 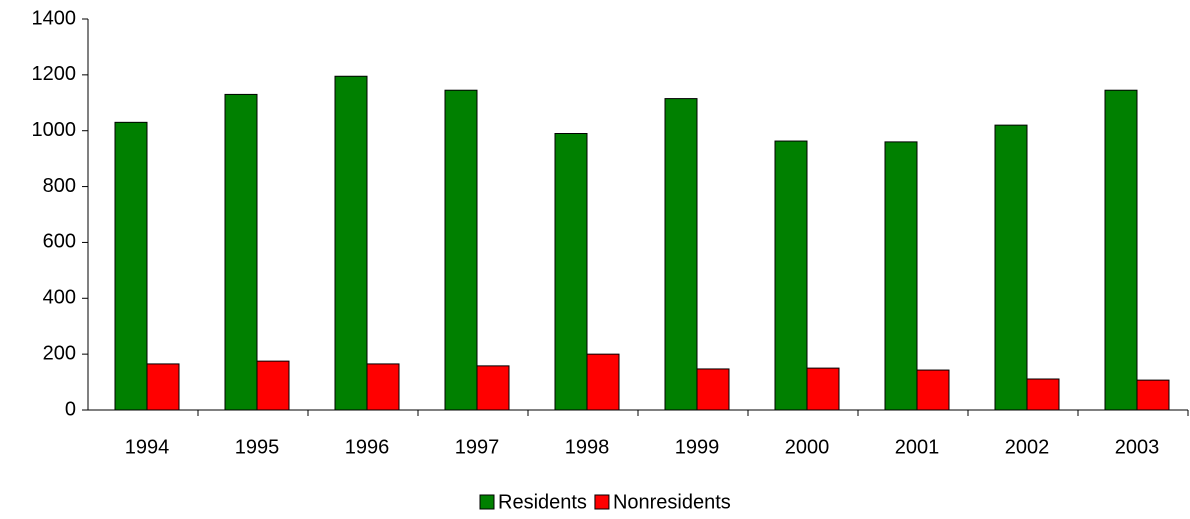 I want to click on legend-label: Nonresidents, so click(x=672, y=502).